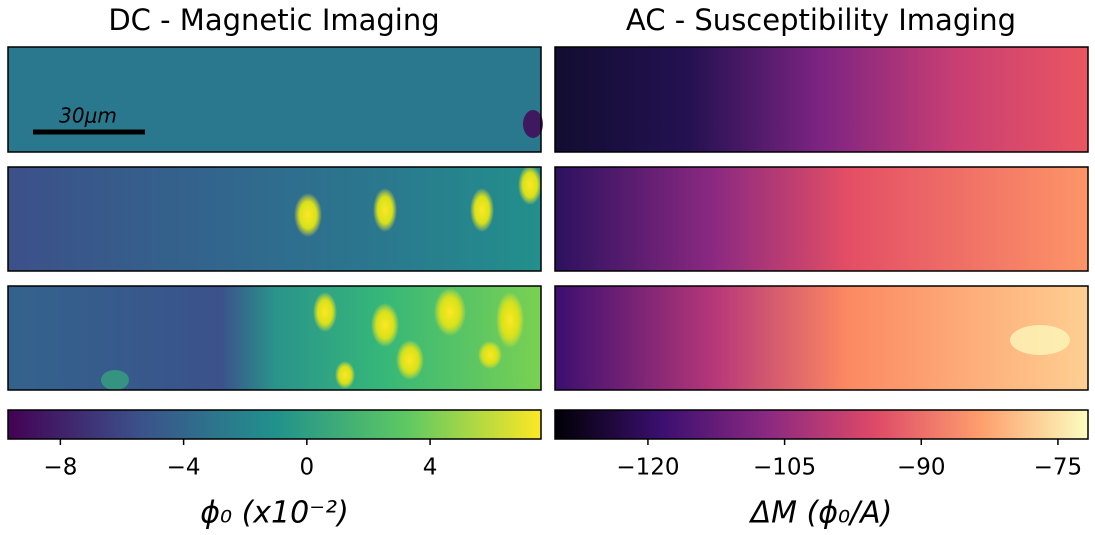 The width and height of the screenshot is (1095, 535). What do you see at coordinates (821, 20) in the screenshot?
I see `panel-title: AC - Susceptibility Imaging` at bounding box center [821, 20].